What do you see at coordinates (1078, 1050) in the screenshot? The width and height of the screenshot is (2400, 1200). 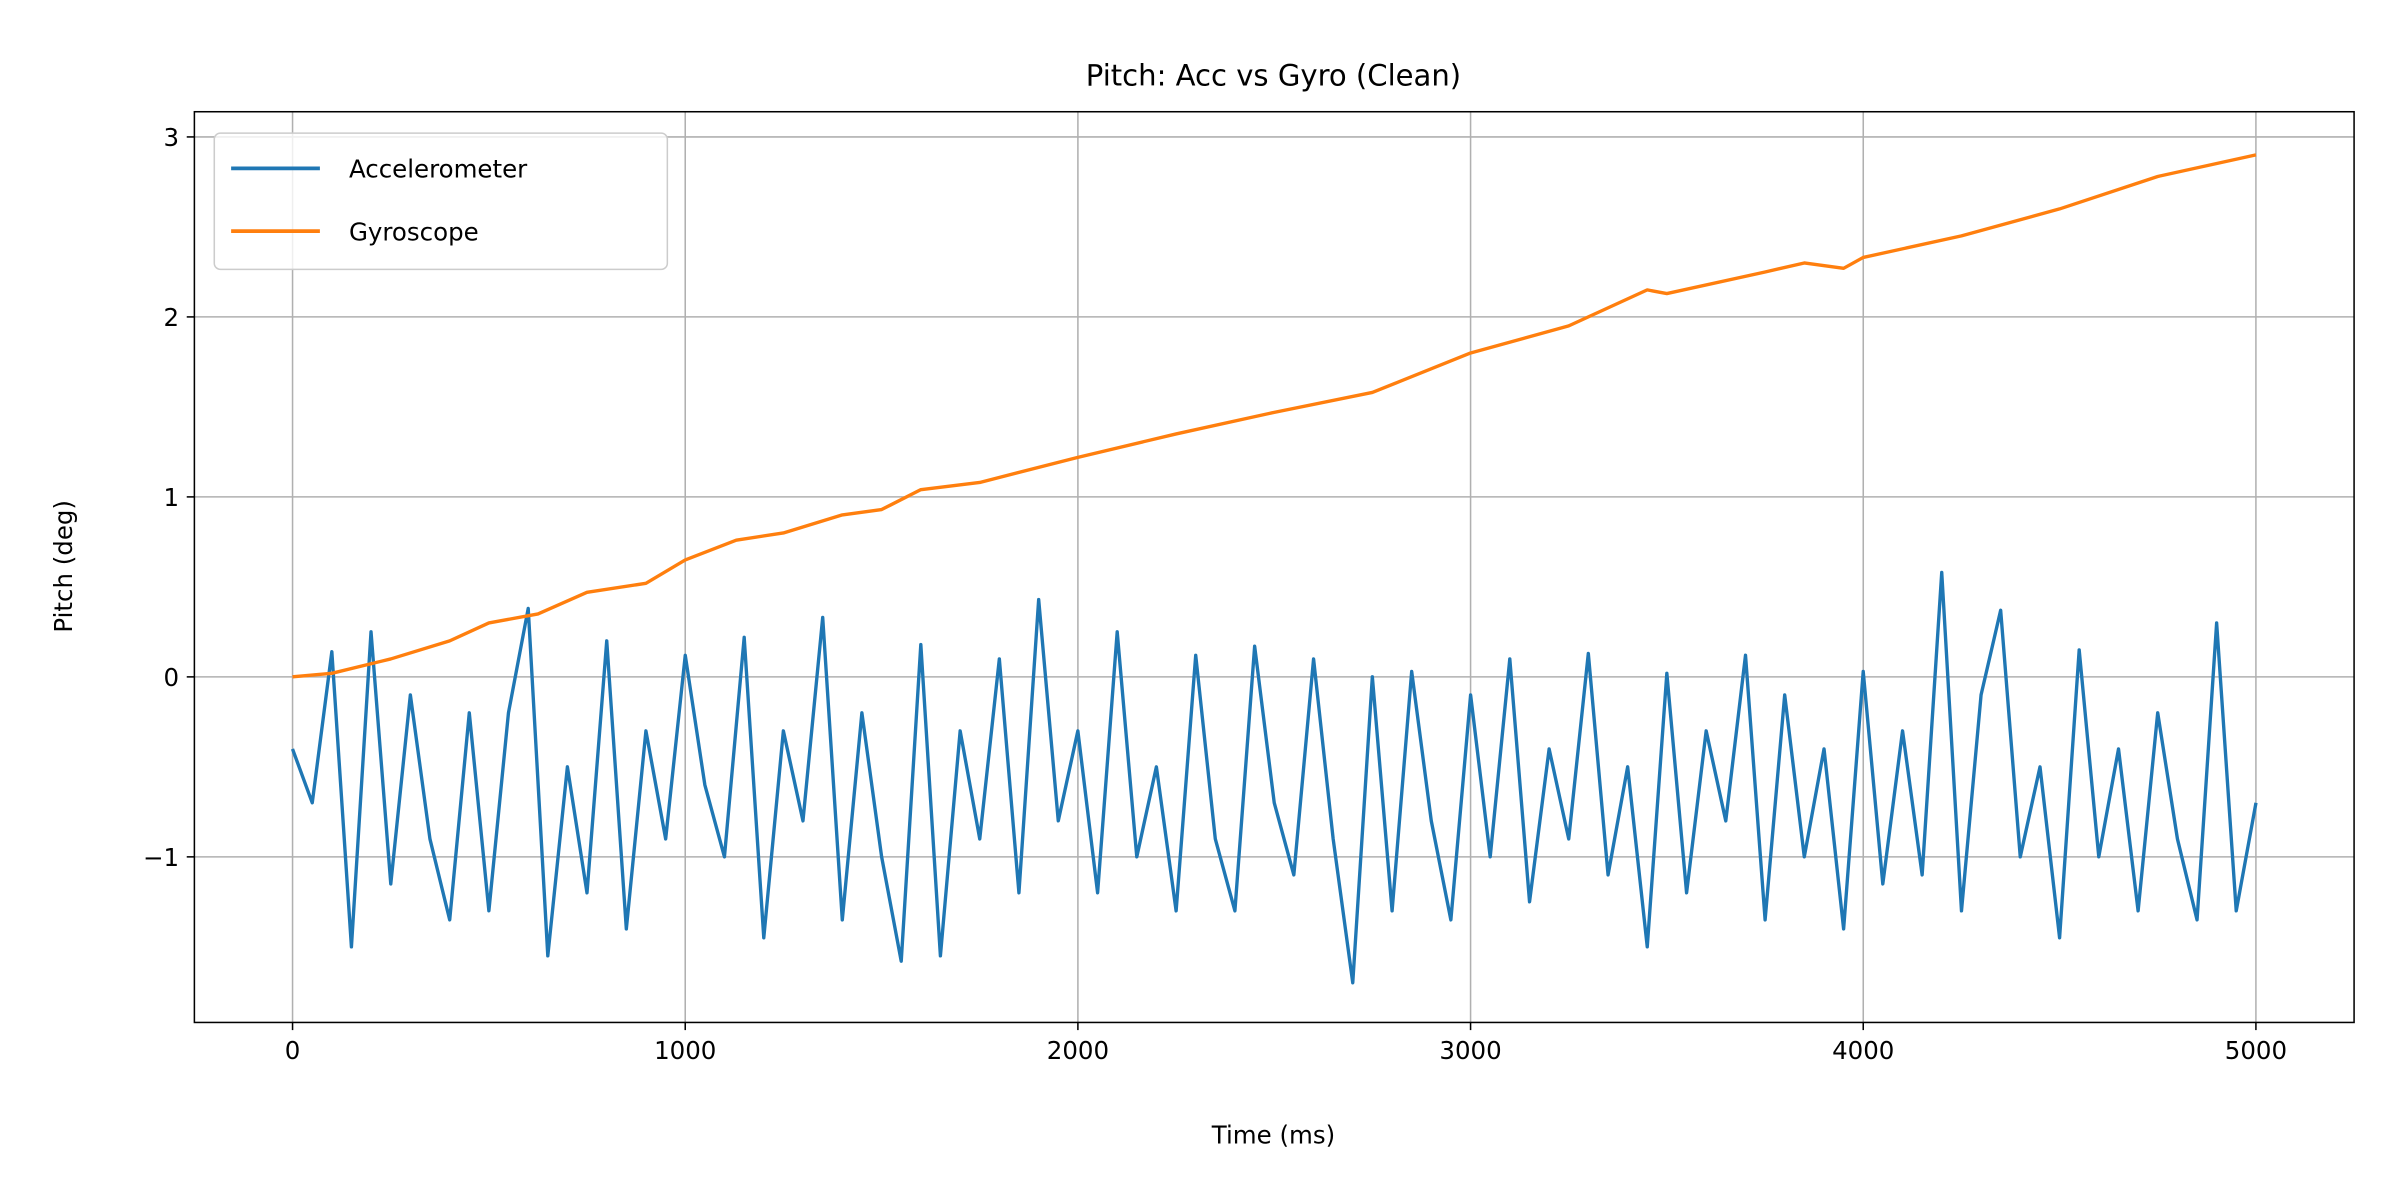 I see `x-tick-label: 2000` at bounding box center [1078, 1050].